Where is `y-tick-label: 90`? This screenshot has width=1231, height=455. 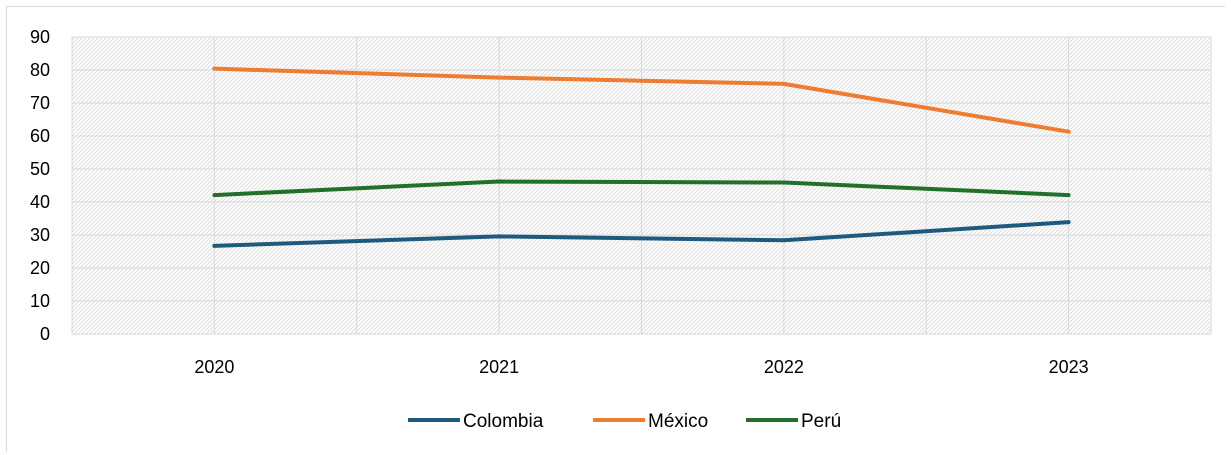
y-tick-label: 90 is located at coordinates (40, 37).